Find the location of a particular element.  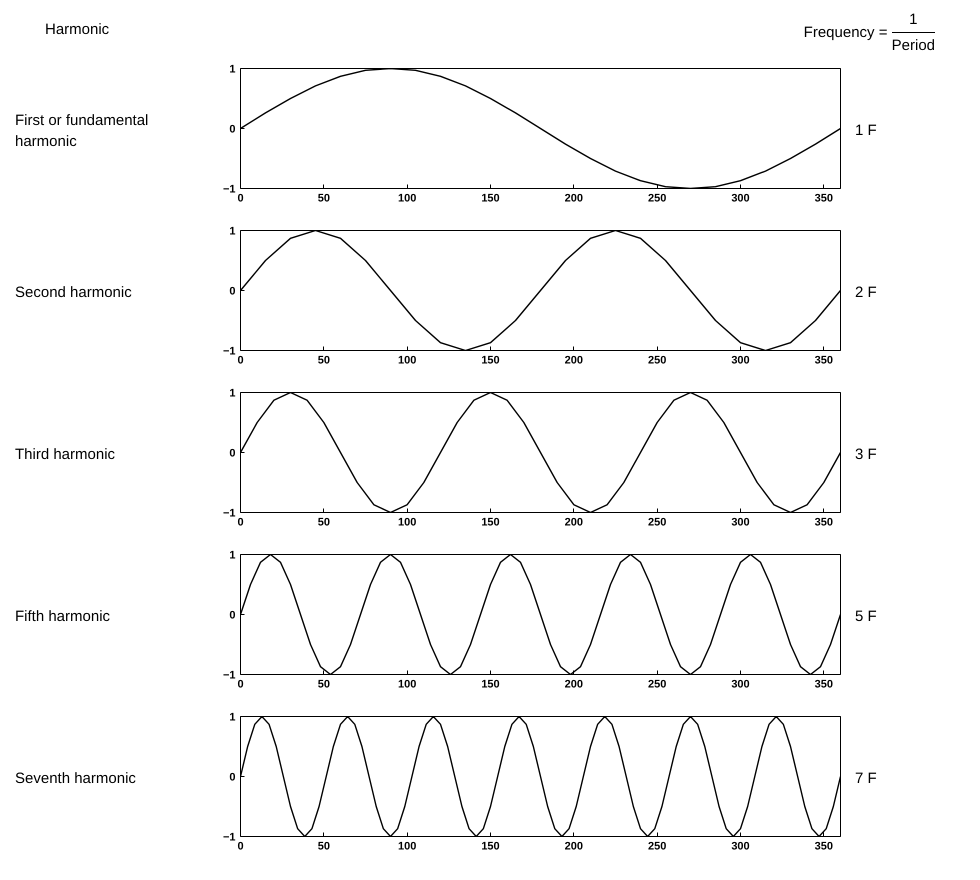

y-axis-title: First or fundamental harmonic is located at coordinates (82, 131).